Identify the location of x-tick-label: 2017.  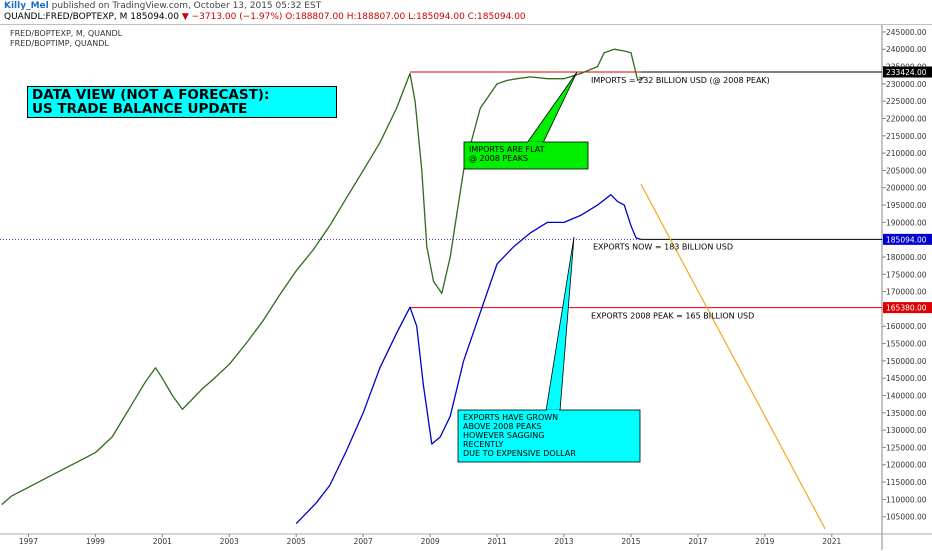
(697, 541).